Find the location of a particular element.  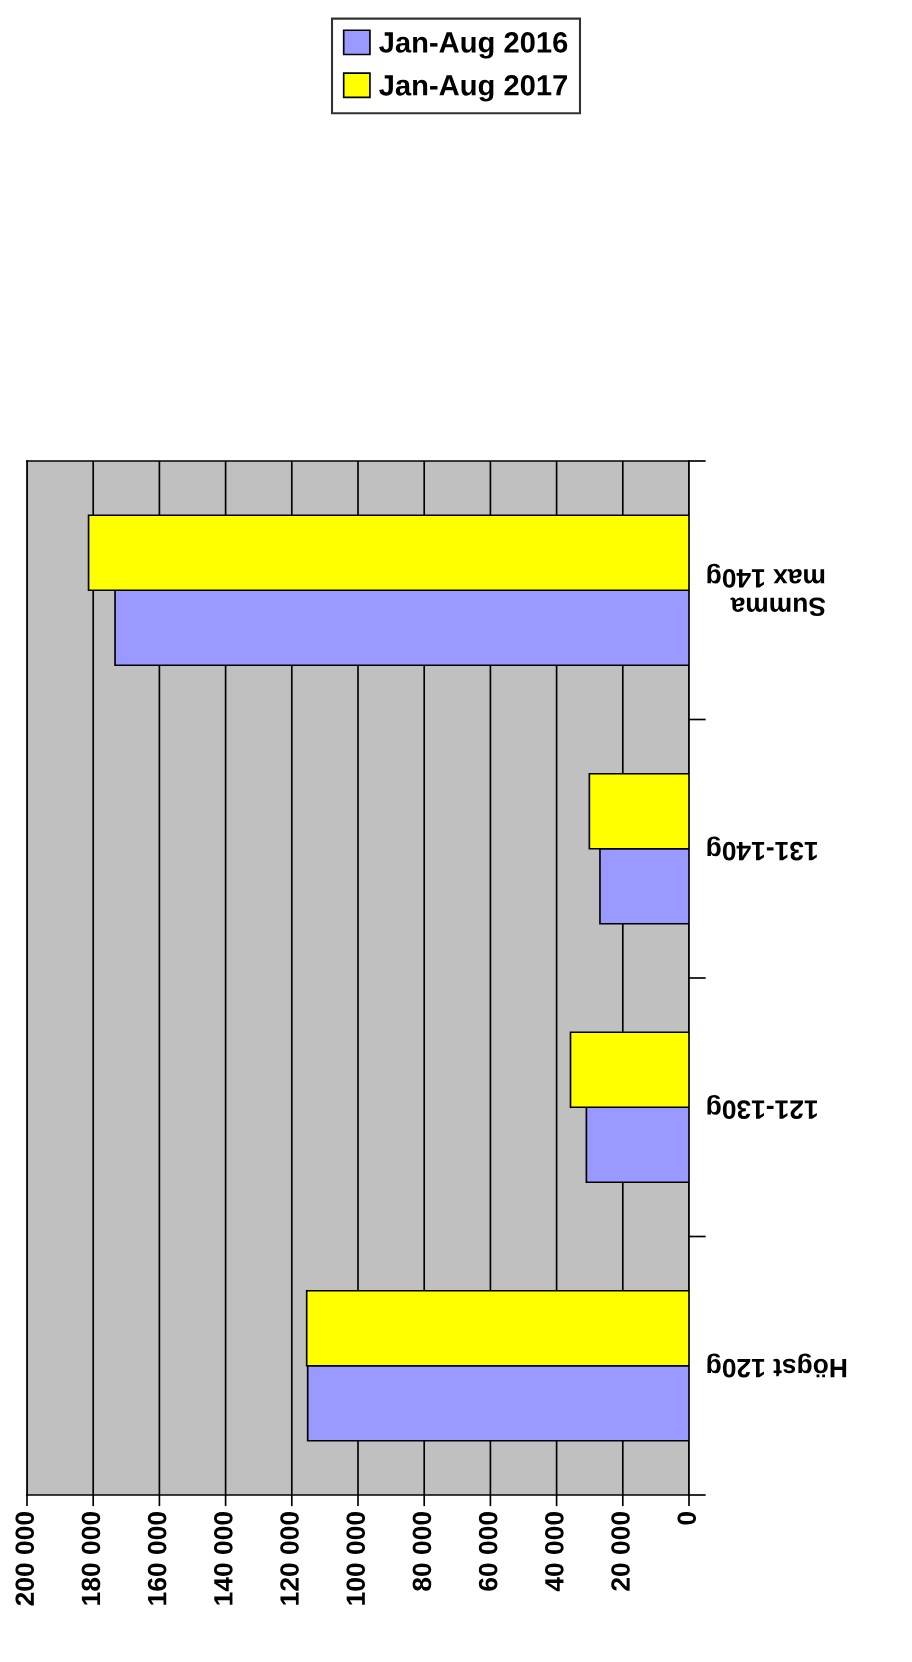

x-tick-label: 140 000 is located at coordinates (223, 1558).